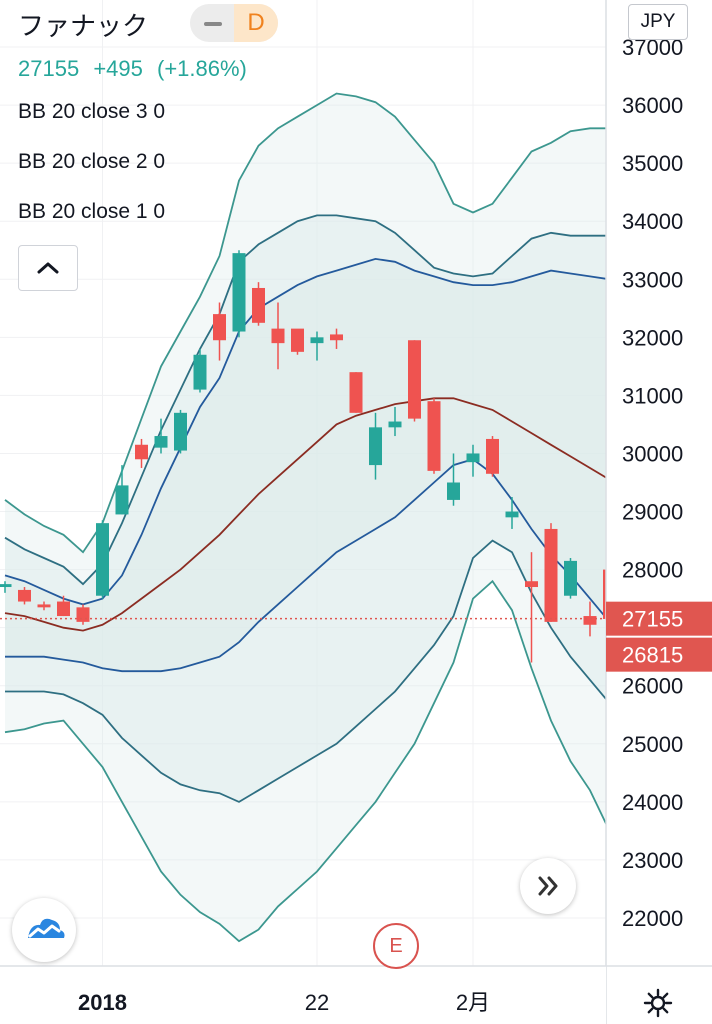 The height and width of the screenshot is (1024, 712). I want to click on y-tick-label: 26000, so click(652, 686).